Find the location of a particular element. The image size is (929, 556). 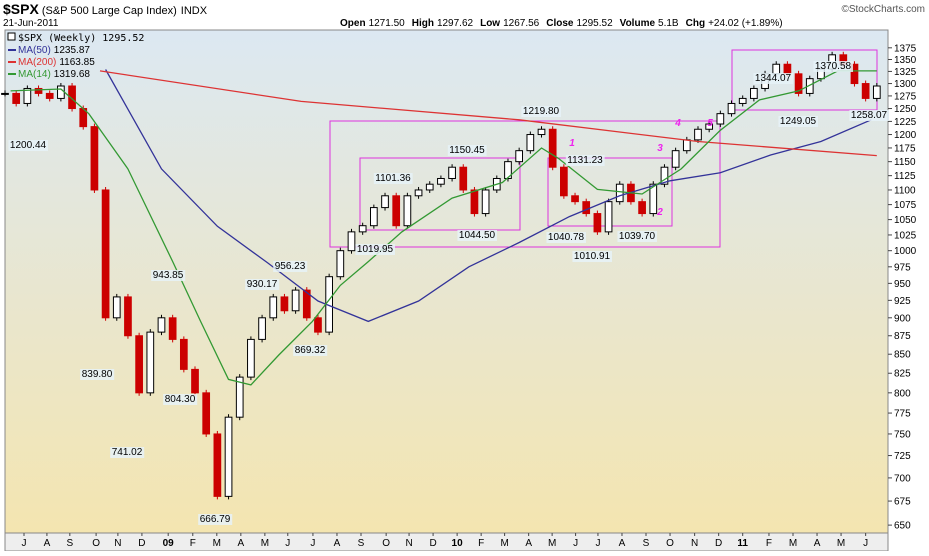

legend-name: MA(200) is located at coordinates (37, 62).